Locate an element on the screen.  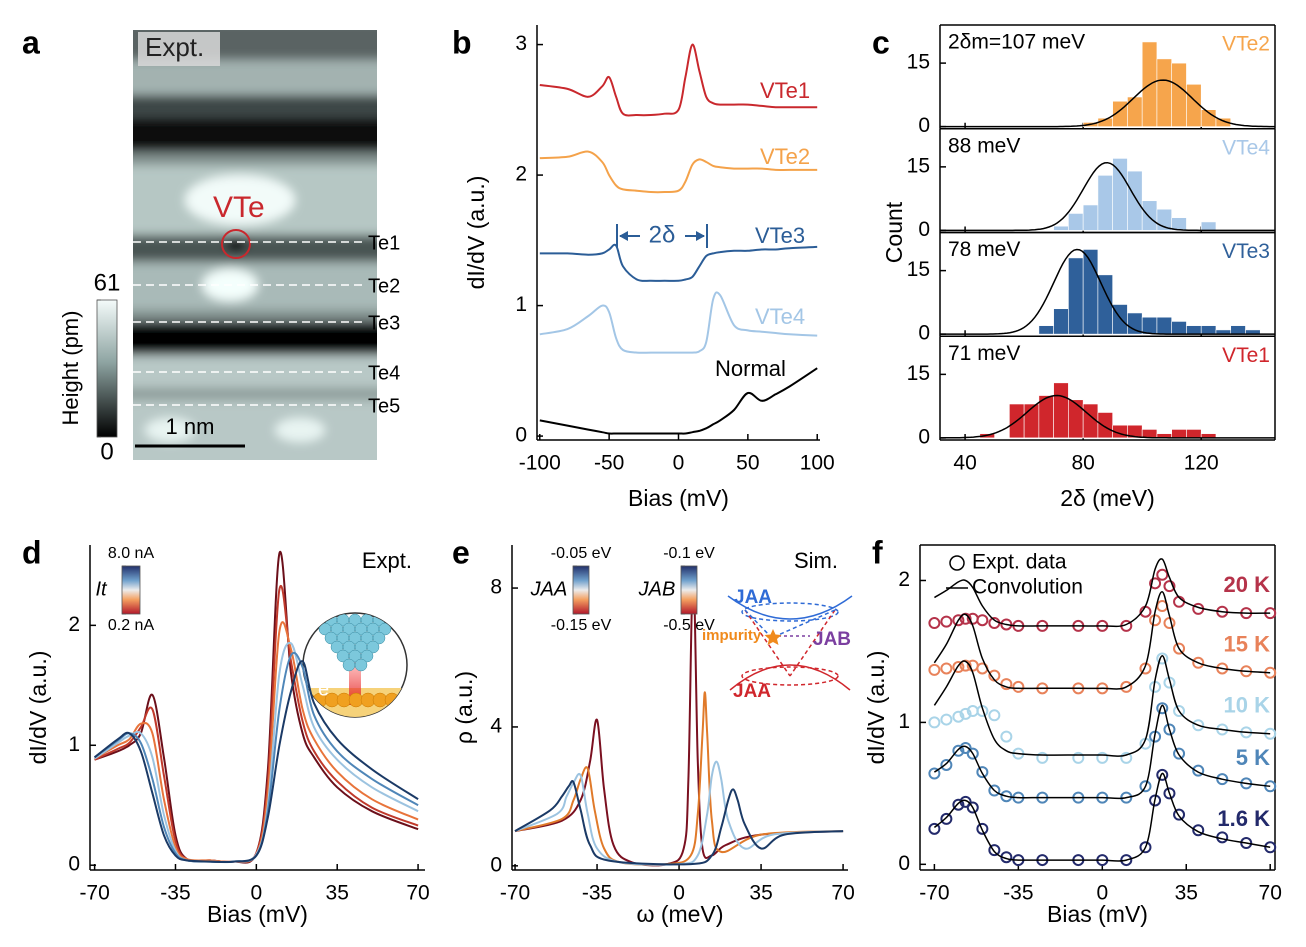
colorbar-label: Height (pm) is located at coordinates (70, 368).